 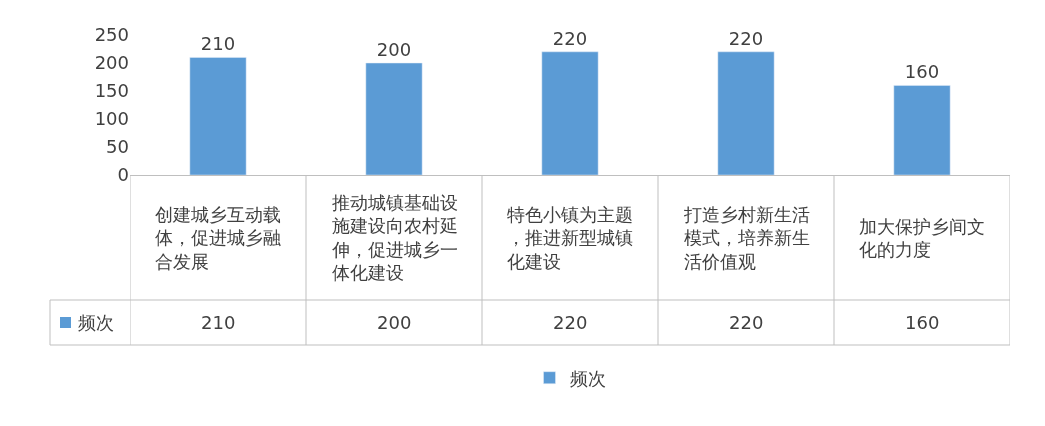 What do you see at coordinates (96, 322) in the screenshot?
I see `legend-label: 频次` at bounding box center [96, 322].